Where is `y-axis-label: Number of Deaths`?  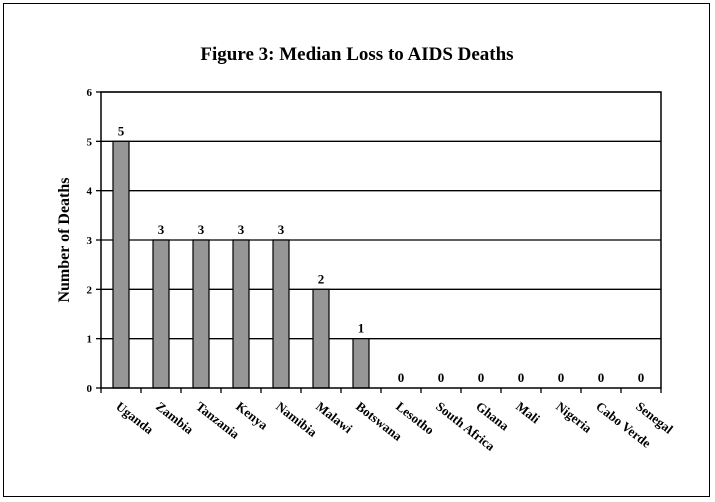
y-axis-label: Number of Deaths is located at coordinates (64, 239).